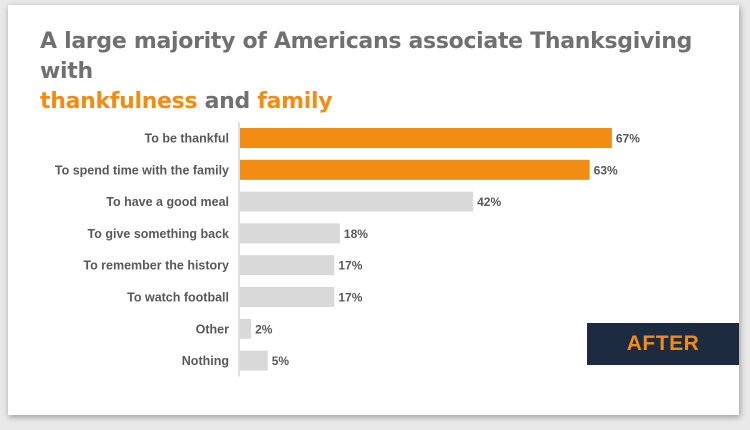 The width and height of the screenshot is (750, 430). Describe the element at coordinates (663, 344) in the screenshot. I see `after-badge: AFTER` at that location.